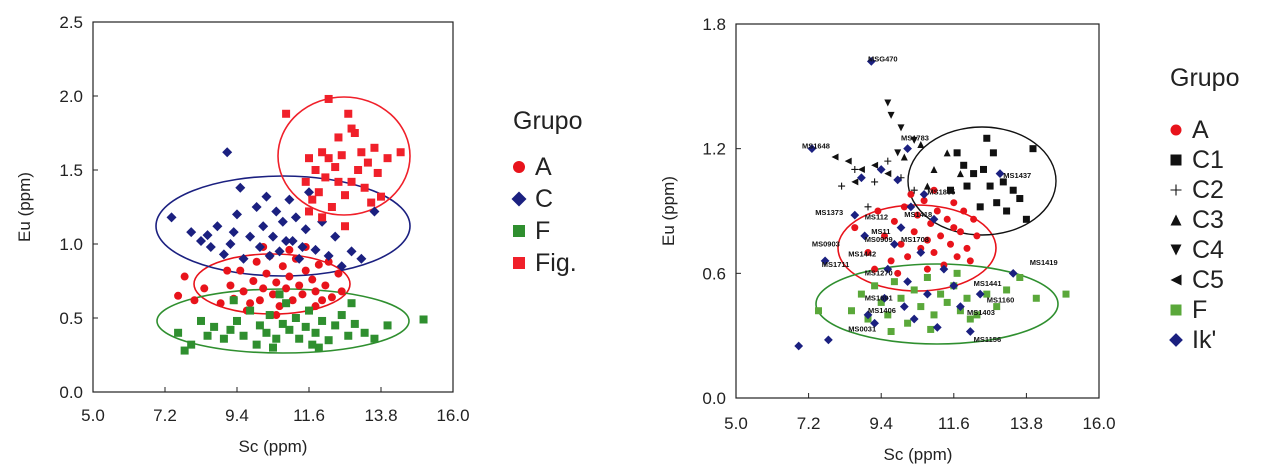  Describe the element at coordinates (981, 312) in the screenshot. I see `sample-label: MS1403` at that location.